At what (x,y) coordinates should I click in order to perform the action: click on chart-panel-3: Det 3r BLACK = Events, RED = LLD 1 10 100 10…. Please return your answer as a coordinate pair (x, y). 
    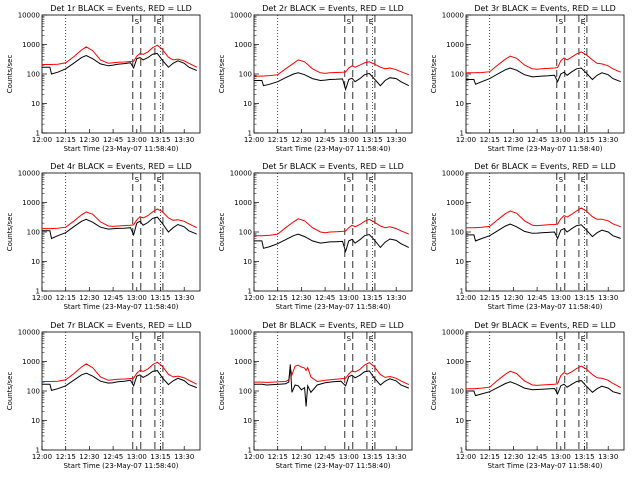
    Looking at the image, I should click on (527, 78).